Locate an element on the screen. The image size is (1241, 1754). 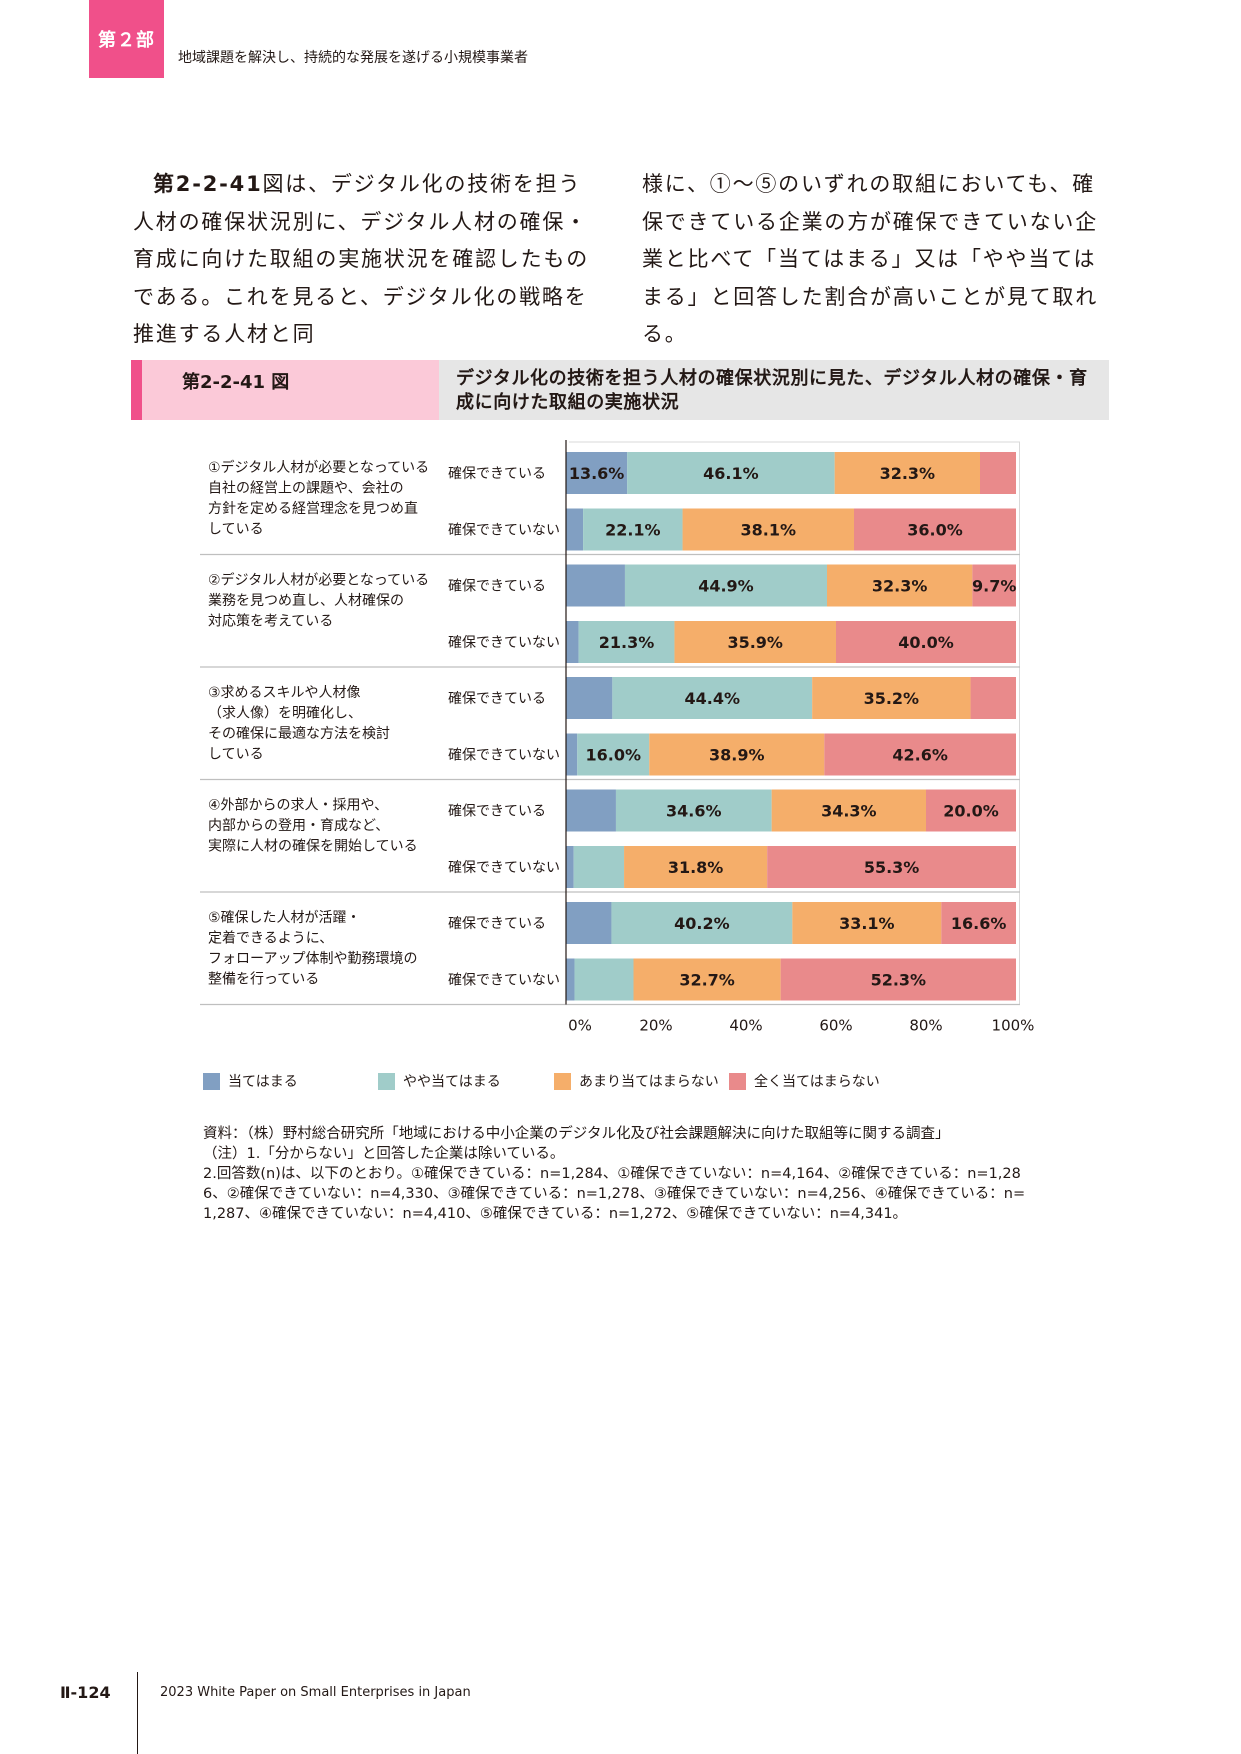
x-tick-label-4: 60% is located at coordinates (835, 1026).